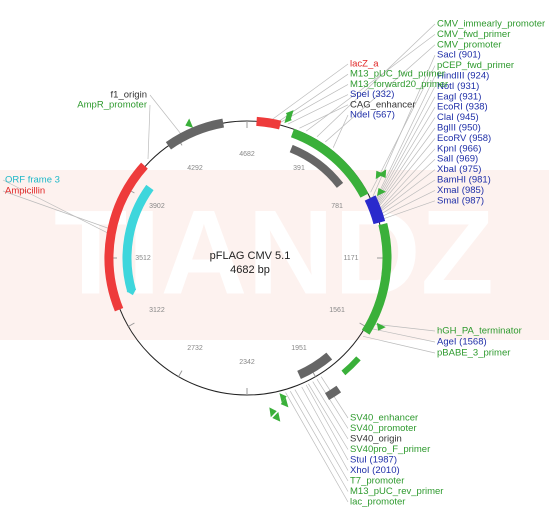 Image resolution: width=549 pixels, height=515 pixels. What do you see at coordinates (350, 258) in the screenshot?
I see `tick-label: 1171` at bounding box center [350, 258].